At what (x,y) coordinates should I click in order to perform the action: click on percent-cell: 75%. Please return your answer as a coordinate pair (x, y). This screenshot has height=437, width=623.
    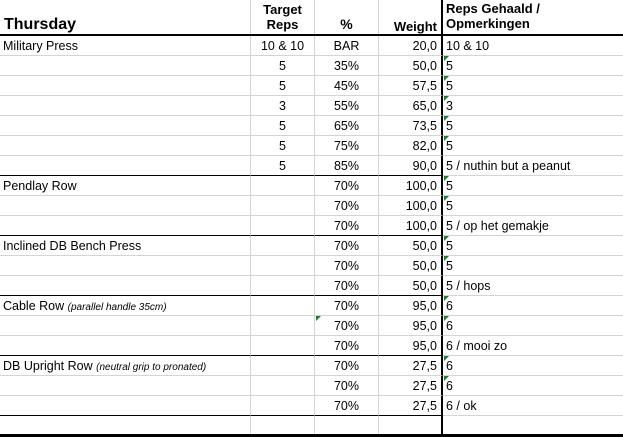
    Looking at the image, I should click on (347, 146).